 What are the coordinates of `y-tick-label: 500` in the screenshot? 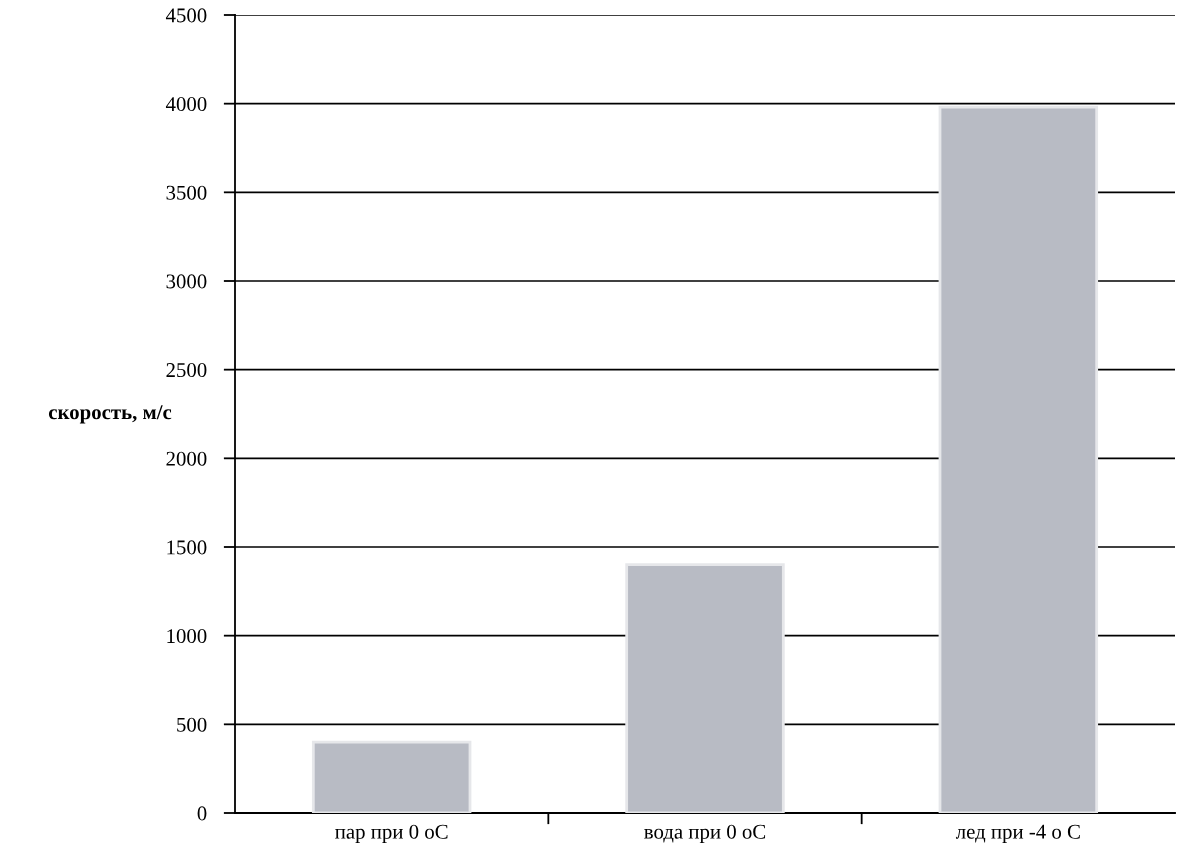 It's located at (192, 724).